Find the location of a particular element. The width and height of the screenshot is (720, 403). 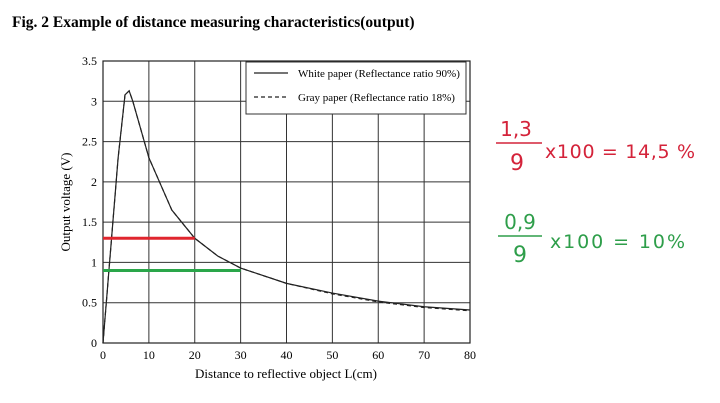

x-tick-label: 10 is located at coordinates (149, 355).